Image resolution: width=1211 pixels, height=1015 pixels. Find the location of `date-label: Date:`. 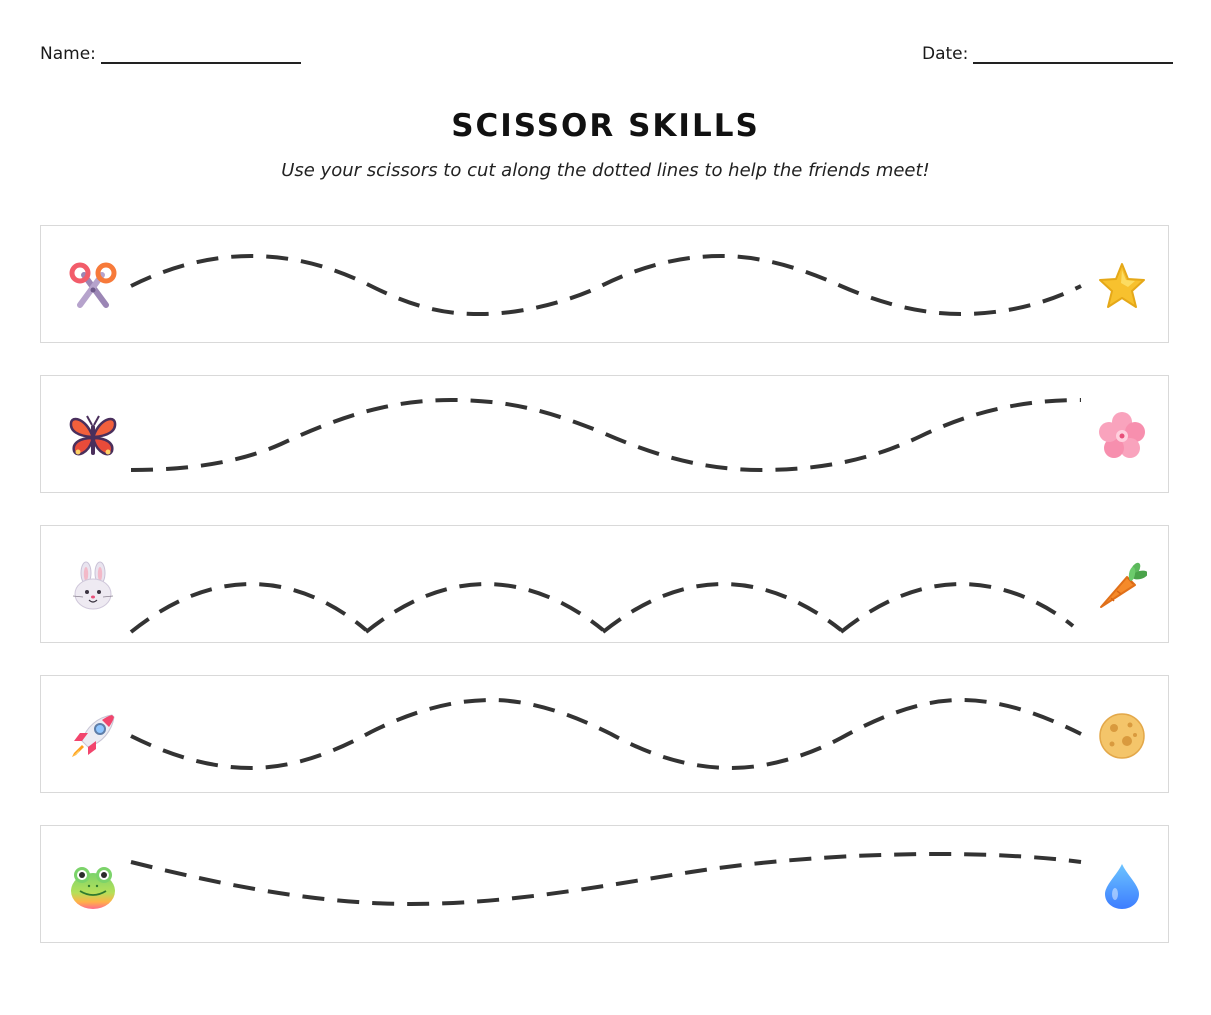

date-label: Date: is located at coordinates (945, 54).